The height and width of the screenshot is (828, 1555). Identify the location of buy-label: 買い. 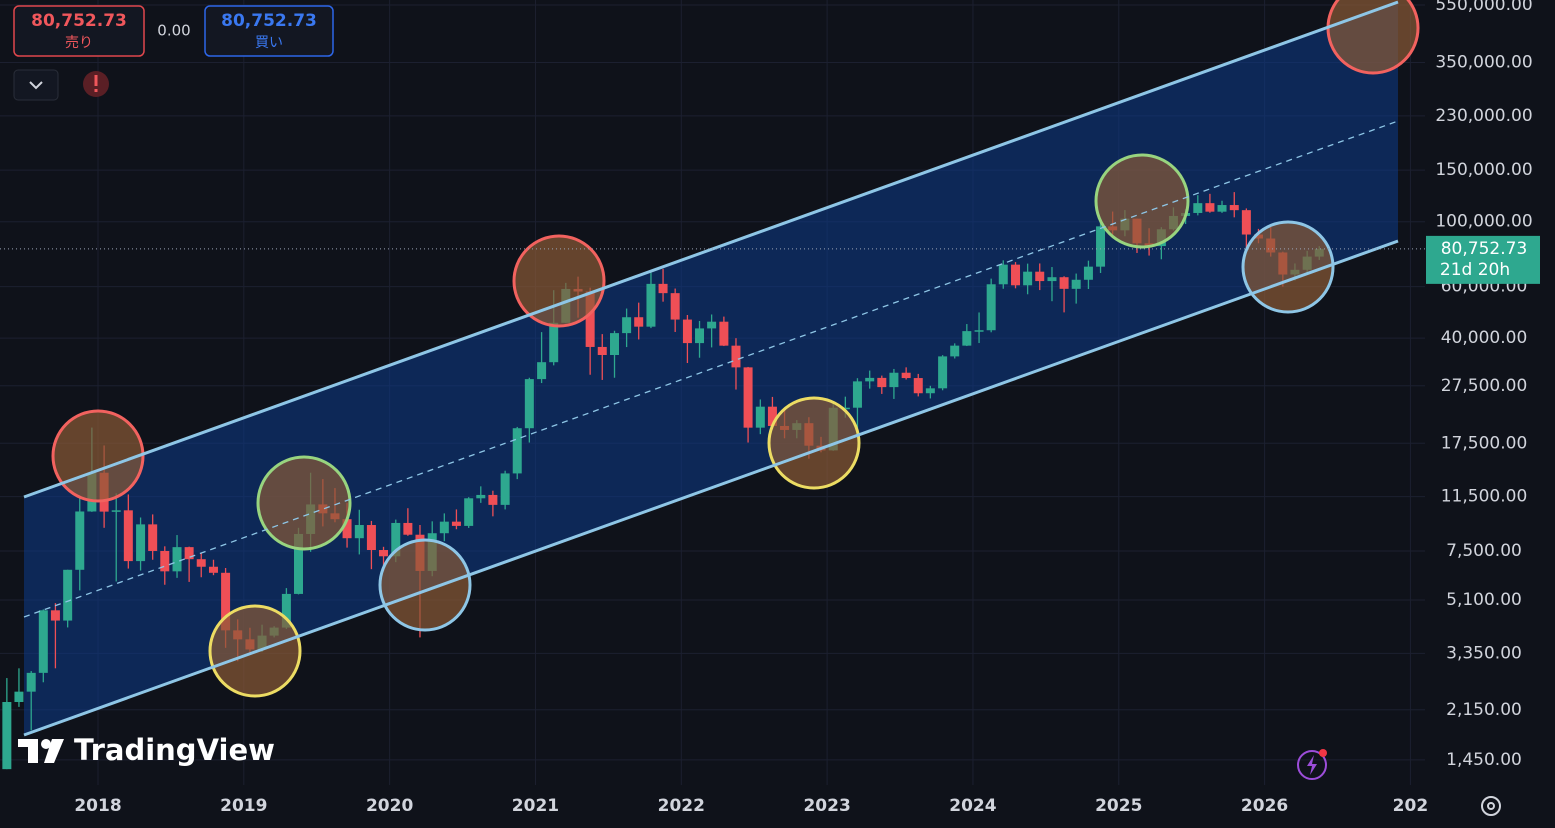
(269, 43).